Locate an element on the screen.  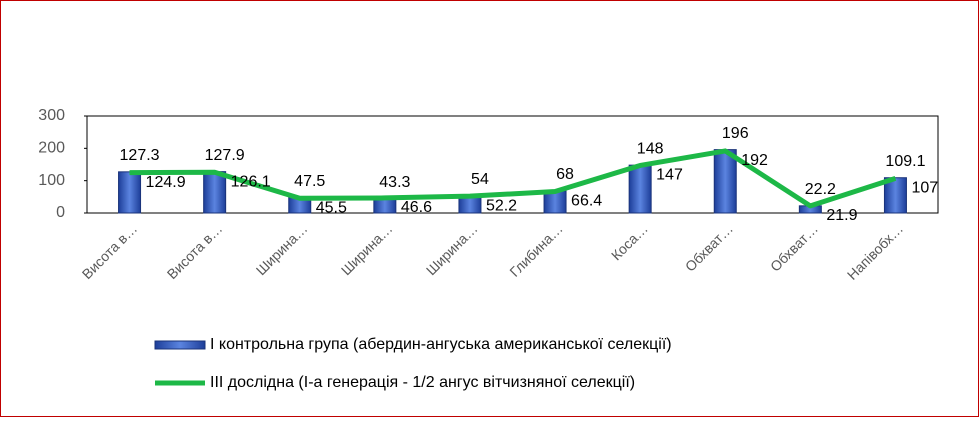
data-label: 196 is located at coordinates (735, 133).